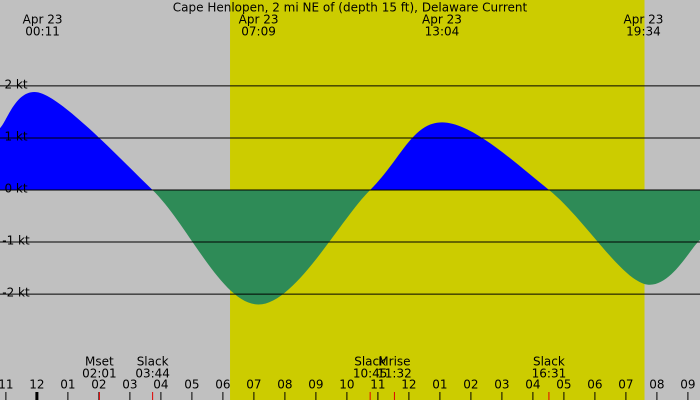 This screenshot has width=700, height=400. I want to click on event-time: 13:04, so click(442, 32).